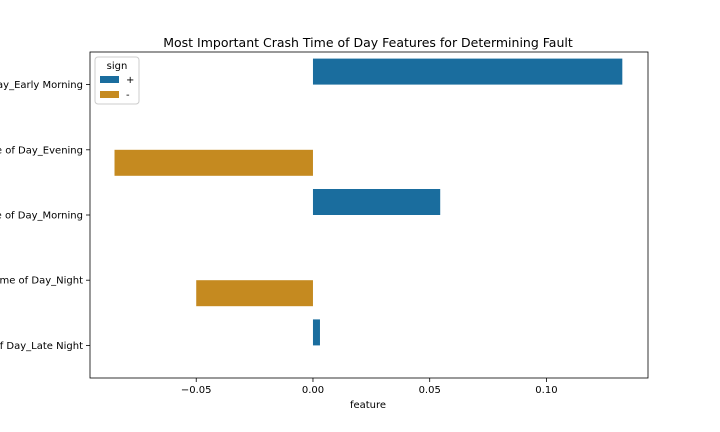  I want to click on y-tick-label: e of Day_Morning, so click(41, 216).